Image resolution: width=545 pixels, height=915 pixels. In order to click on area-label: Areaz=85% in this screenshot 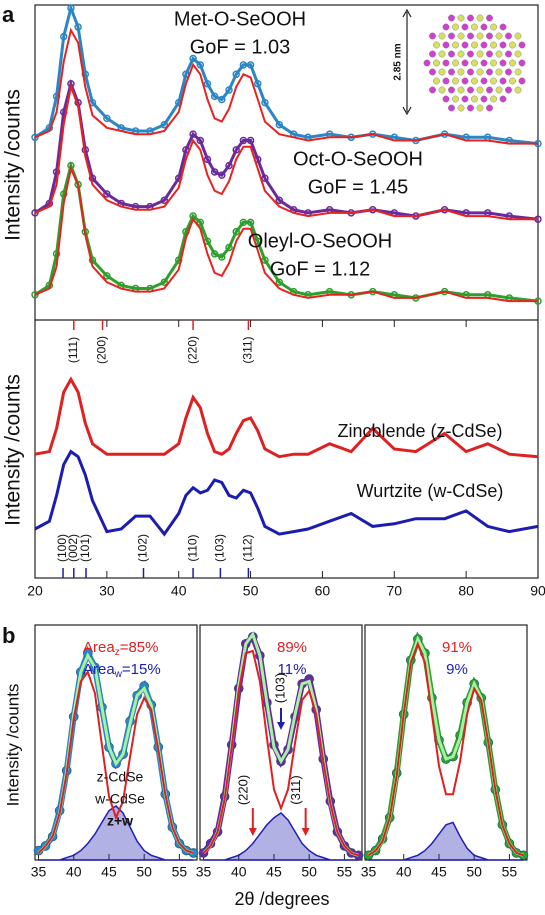, I will do `click(120, 648)`.